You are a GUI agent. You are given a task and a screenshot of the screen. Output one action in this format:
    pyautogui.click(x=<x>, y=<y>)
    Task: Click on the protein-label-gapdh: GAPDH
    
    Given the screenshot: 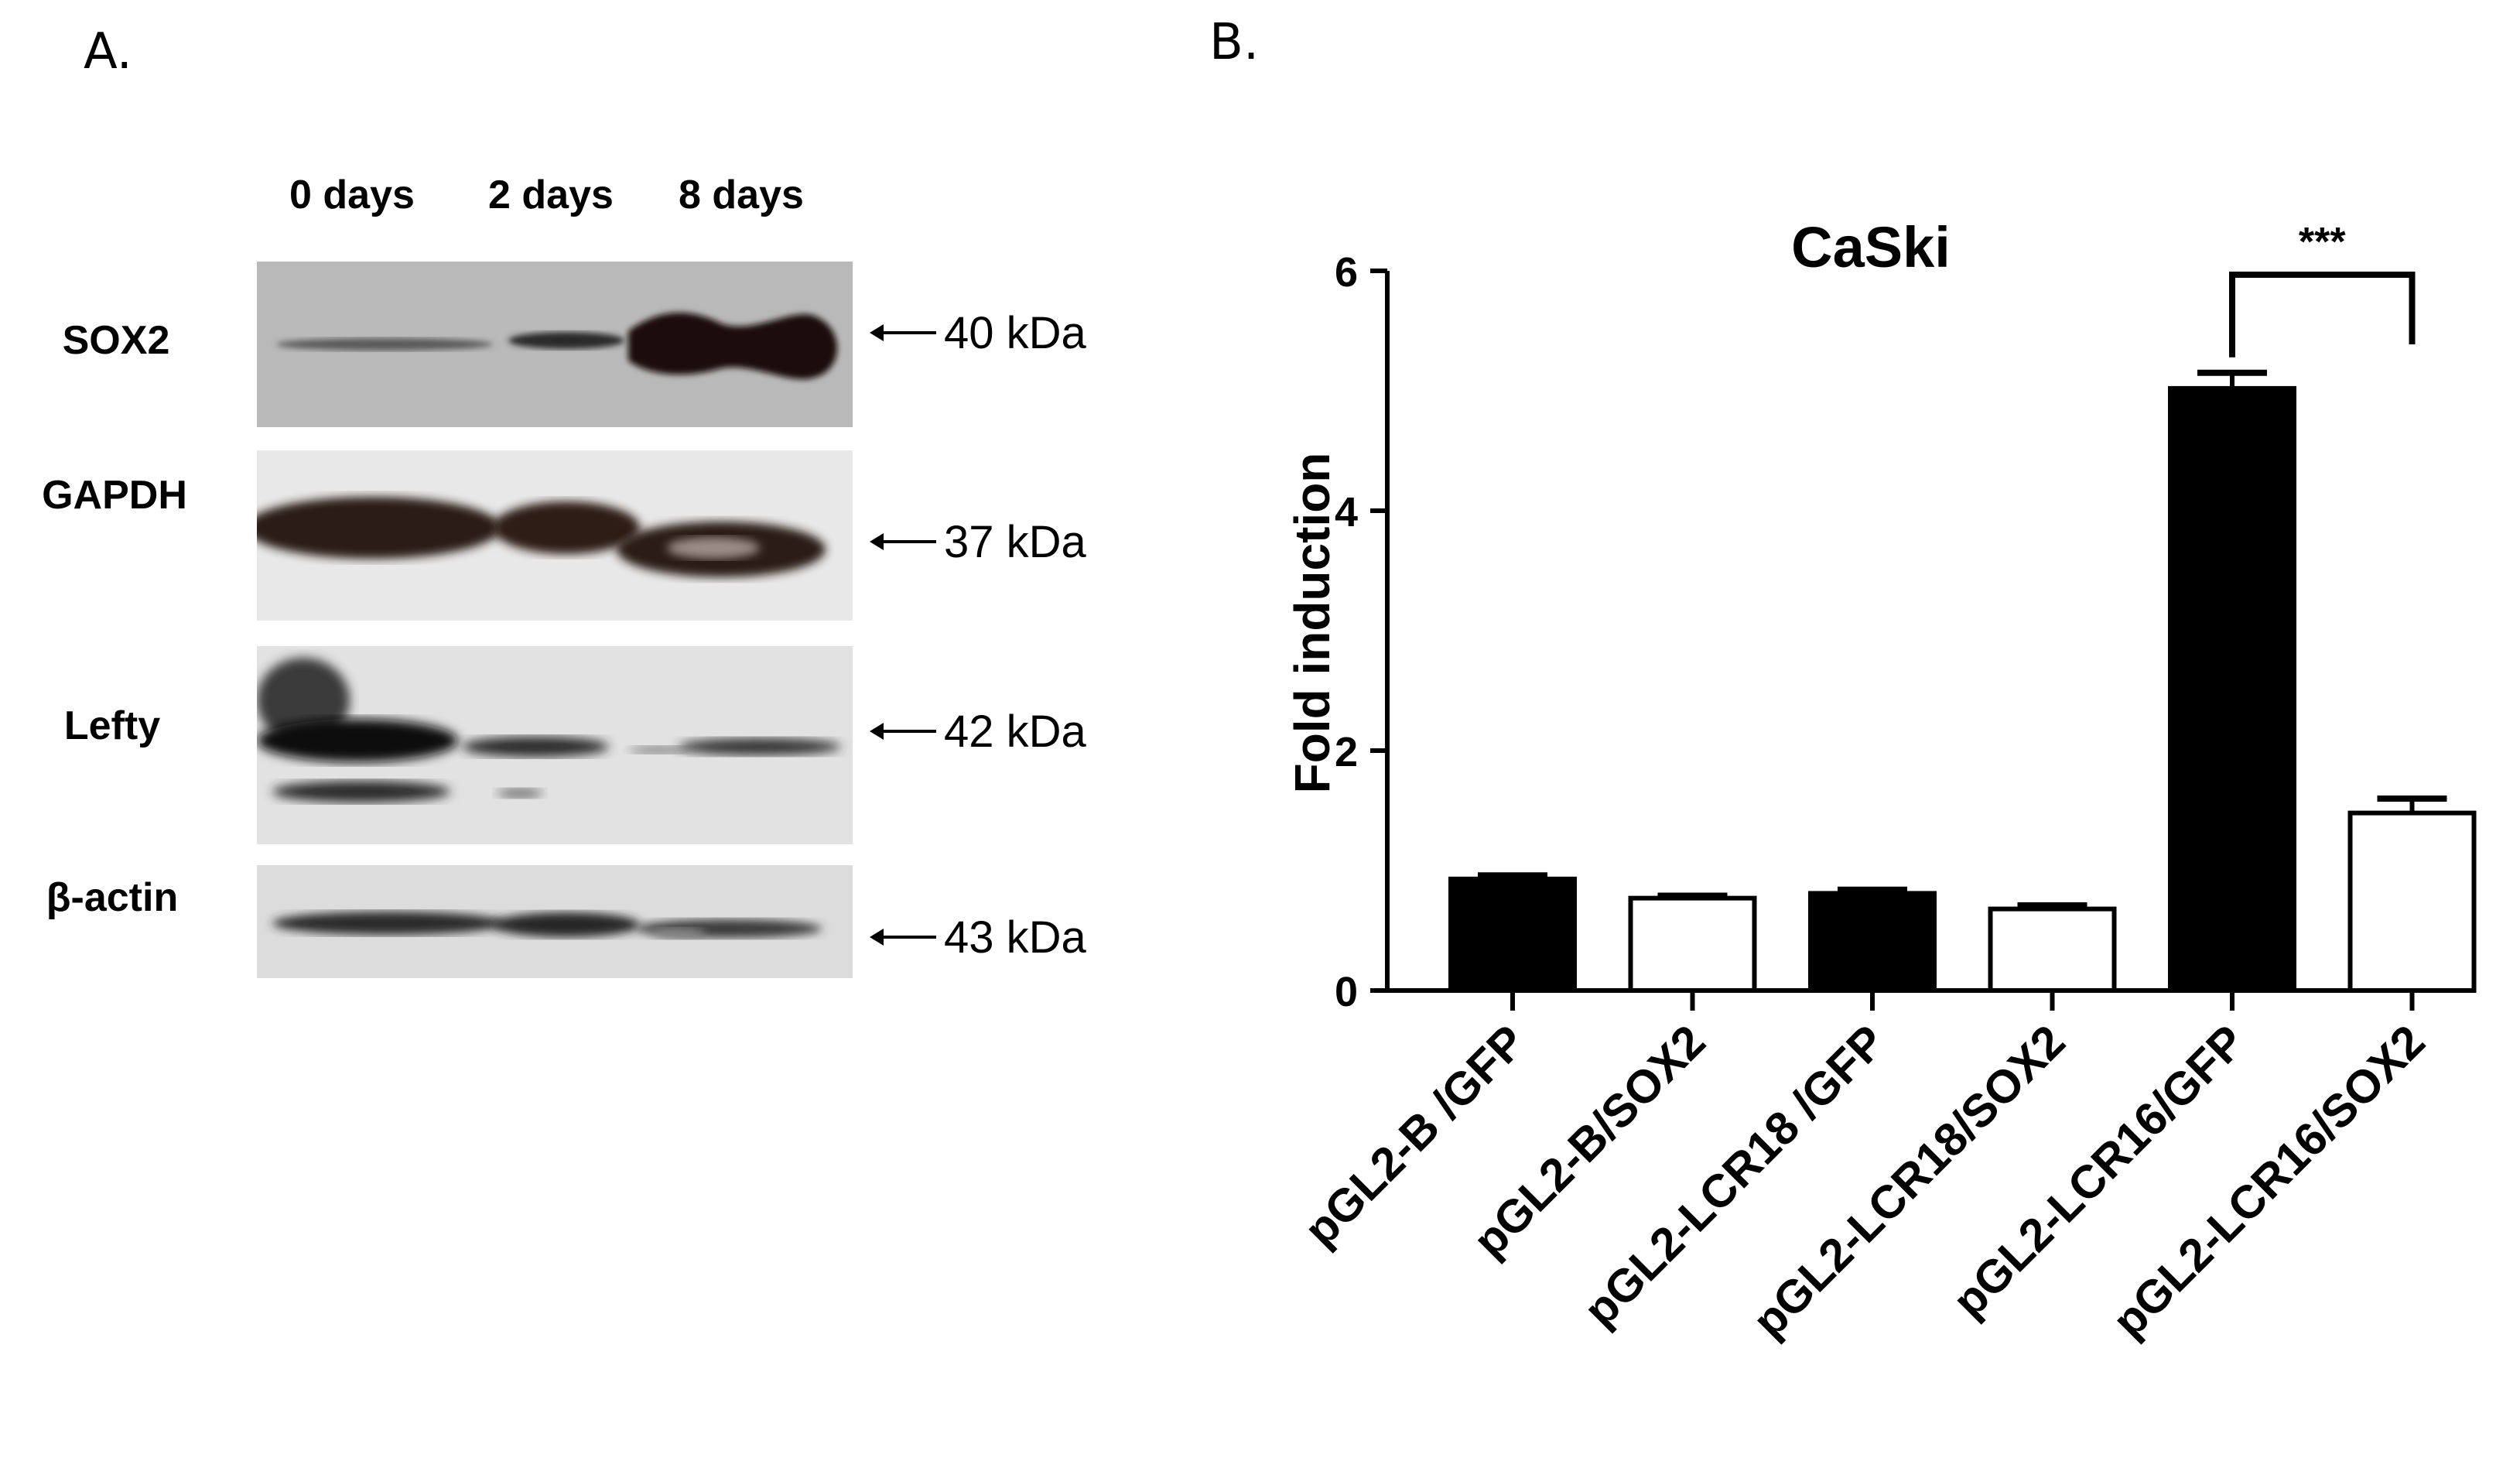 What is the action you would take?
    pyautogui.click(x=114, y=495)
    